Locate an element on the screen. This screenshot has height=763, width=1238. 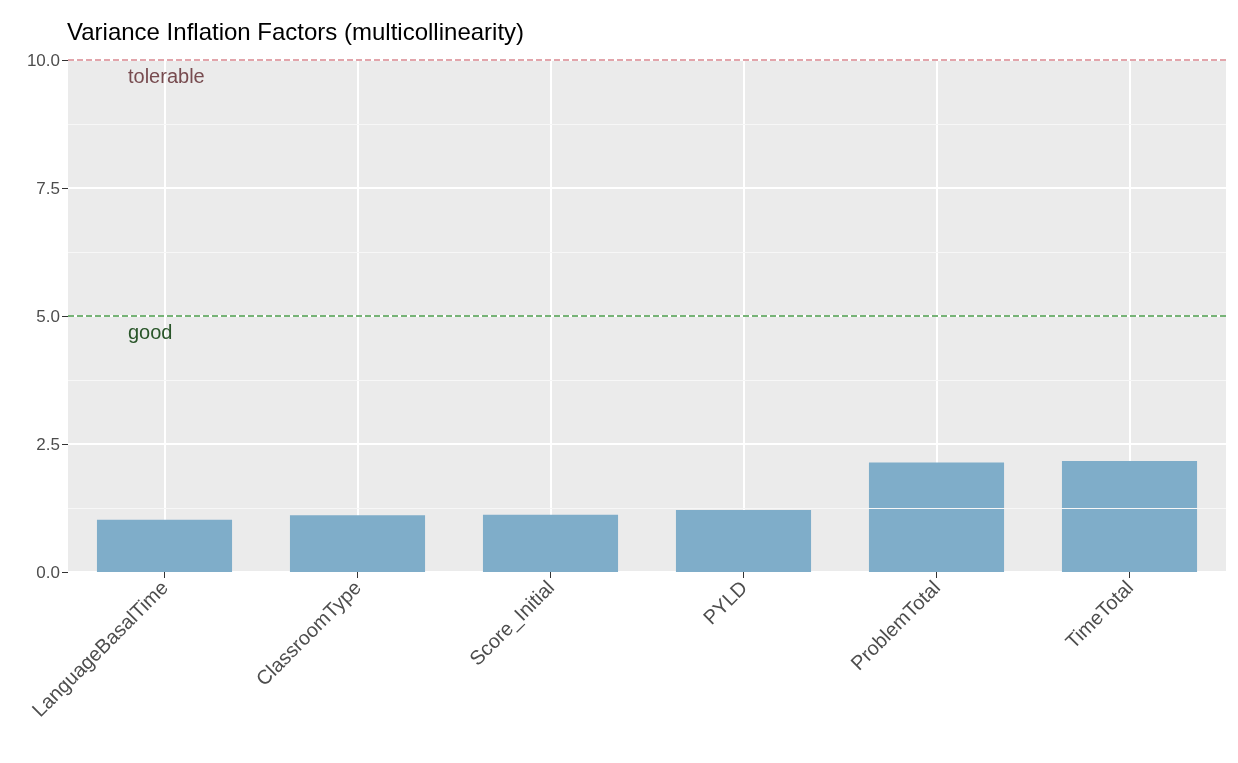
ref-line-label: tolerable is located at coordinates (166, 76).